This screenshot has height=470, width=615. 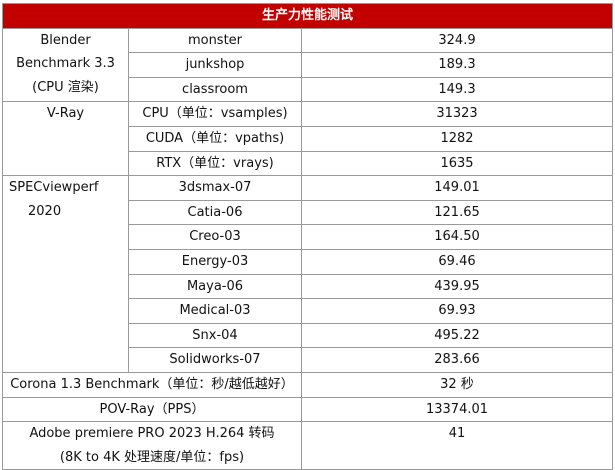 What do you see at coordinates (457, 311) in the screenshot?
I see `value-cell: 69.93` at bounding box center [457, 311].